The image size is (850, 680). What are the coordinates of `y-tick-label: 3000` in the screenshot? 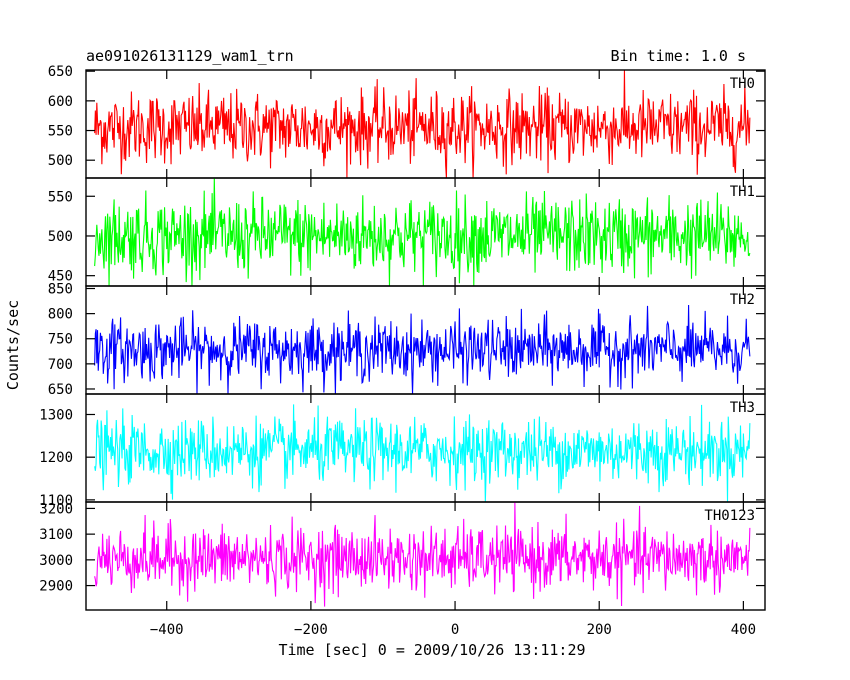 It's located at (56, 561).